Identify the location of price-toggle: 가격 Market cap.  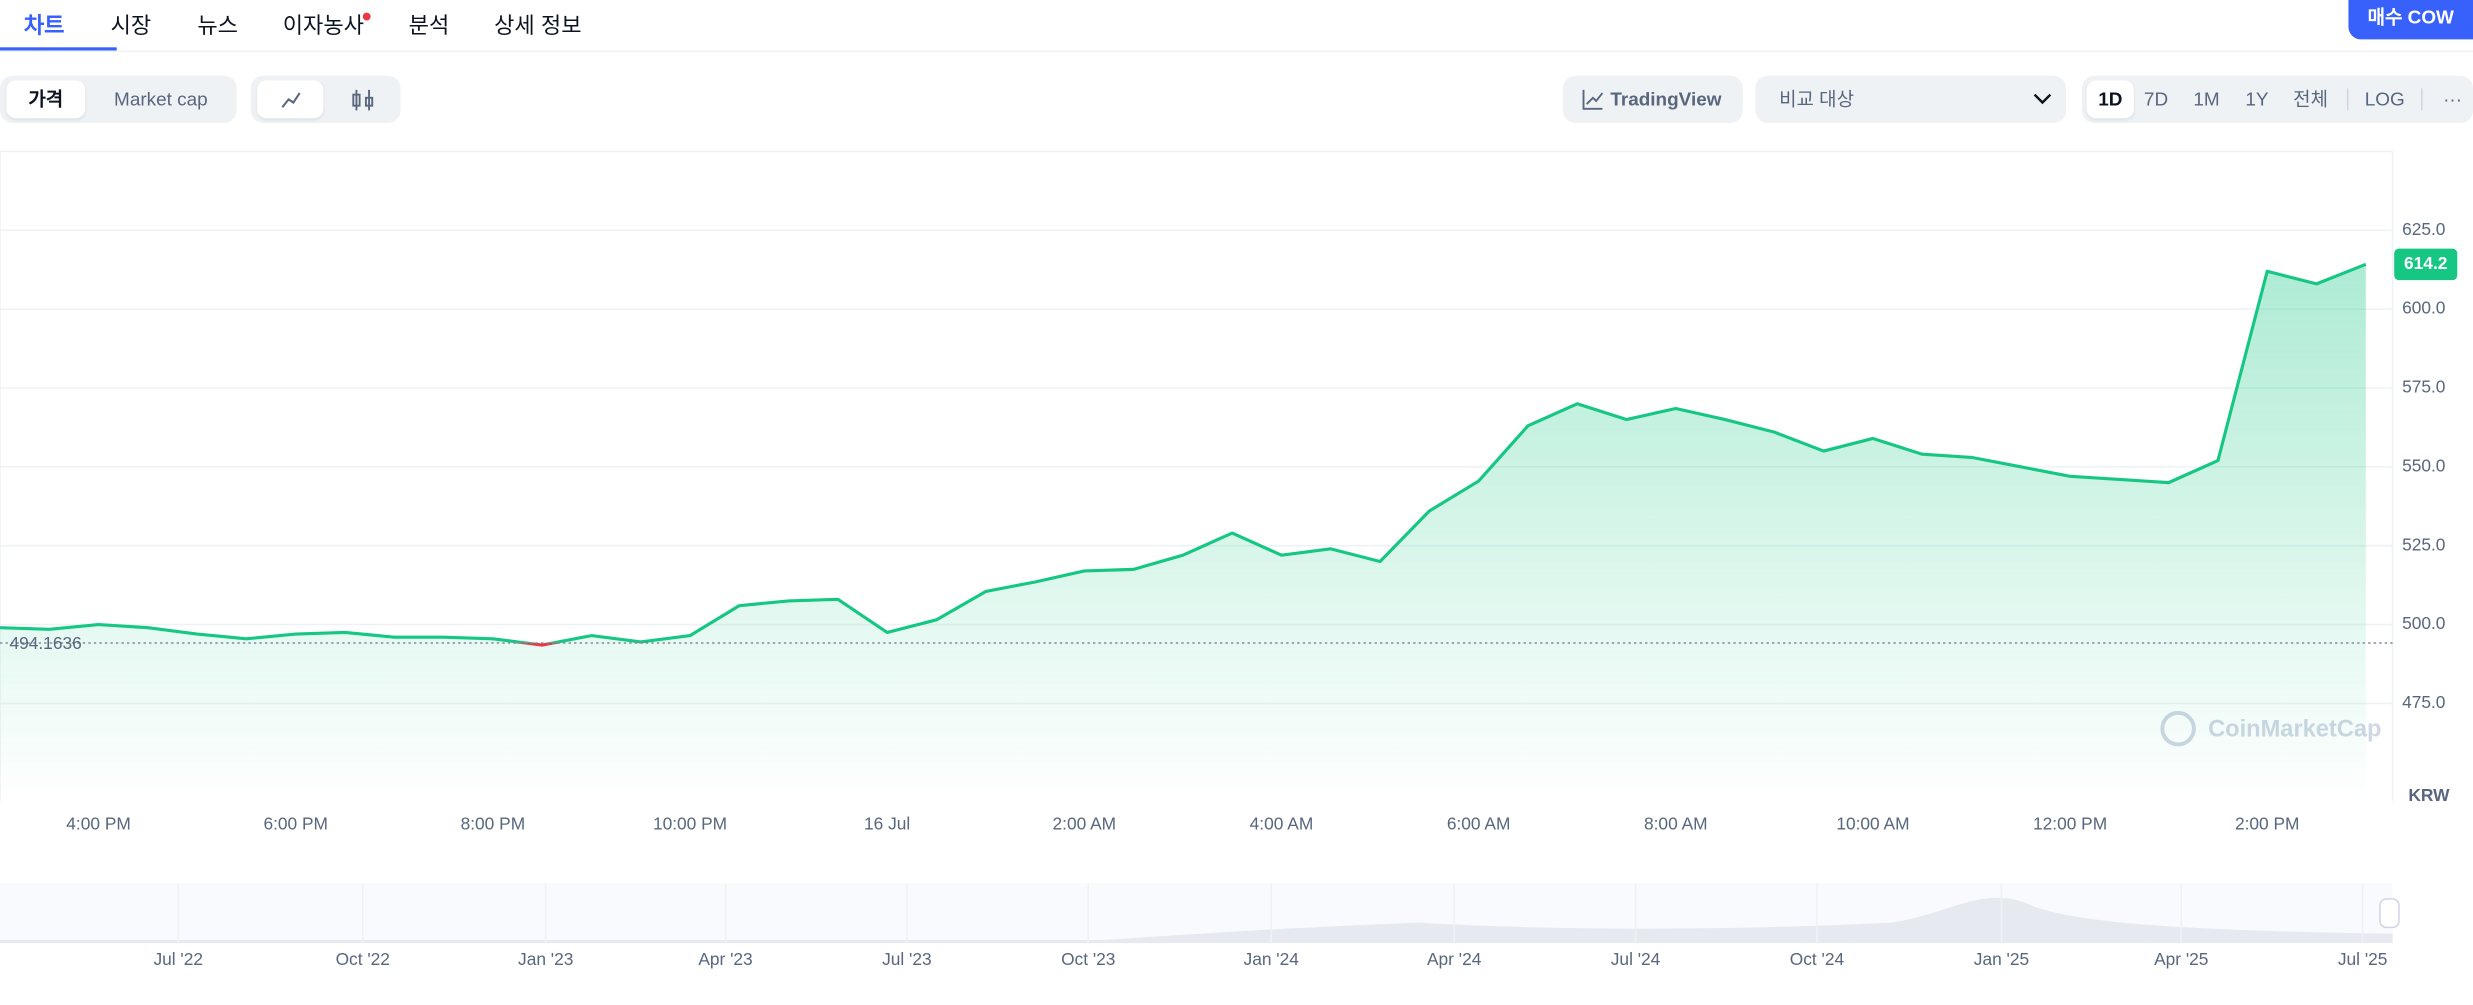
(118, 99).